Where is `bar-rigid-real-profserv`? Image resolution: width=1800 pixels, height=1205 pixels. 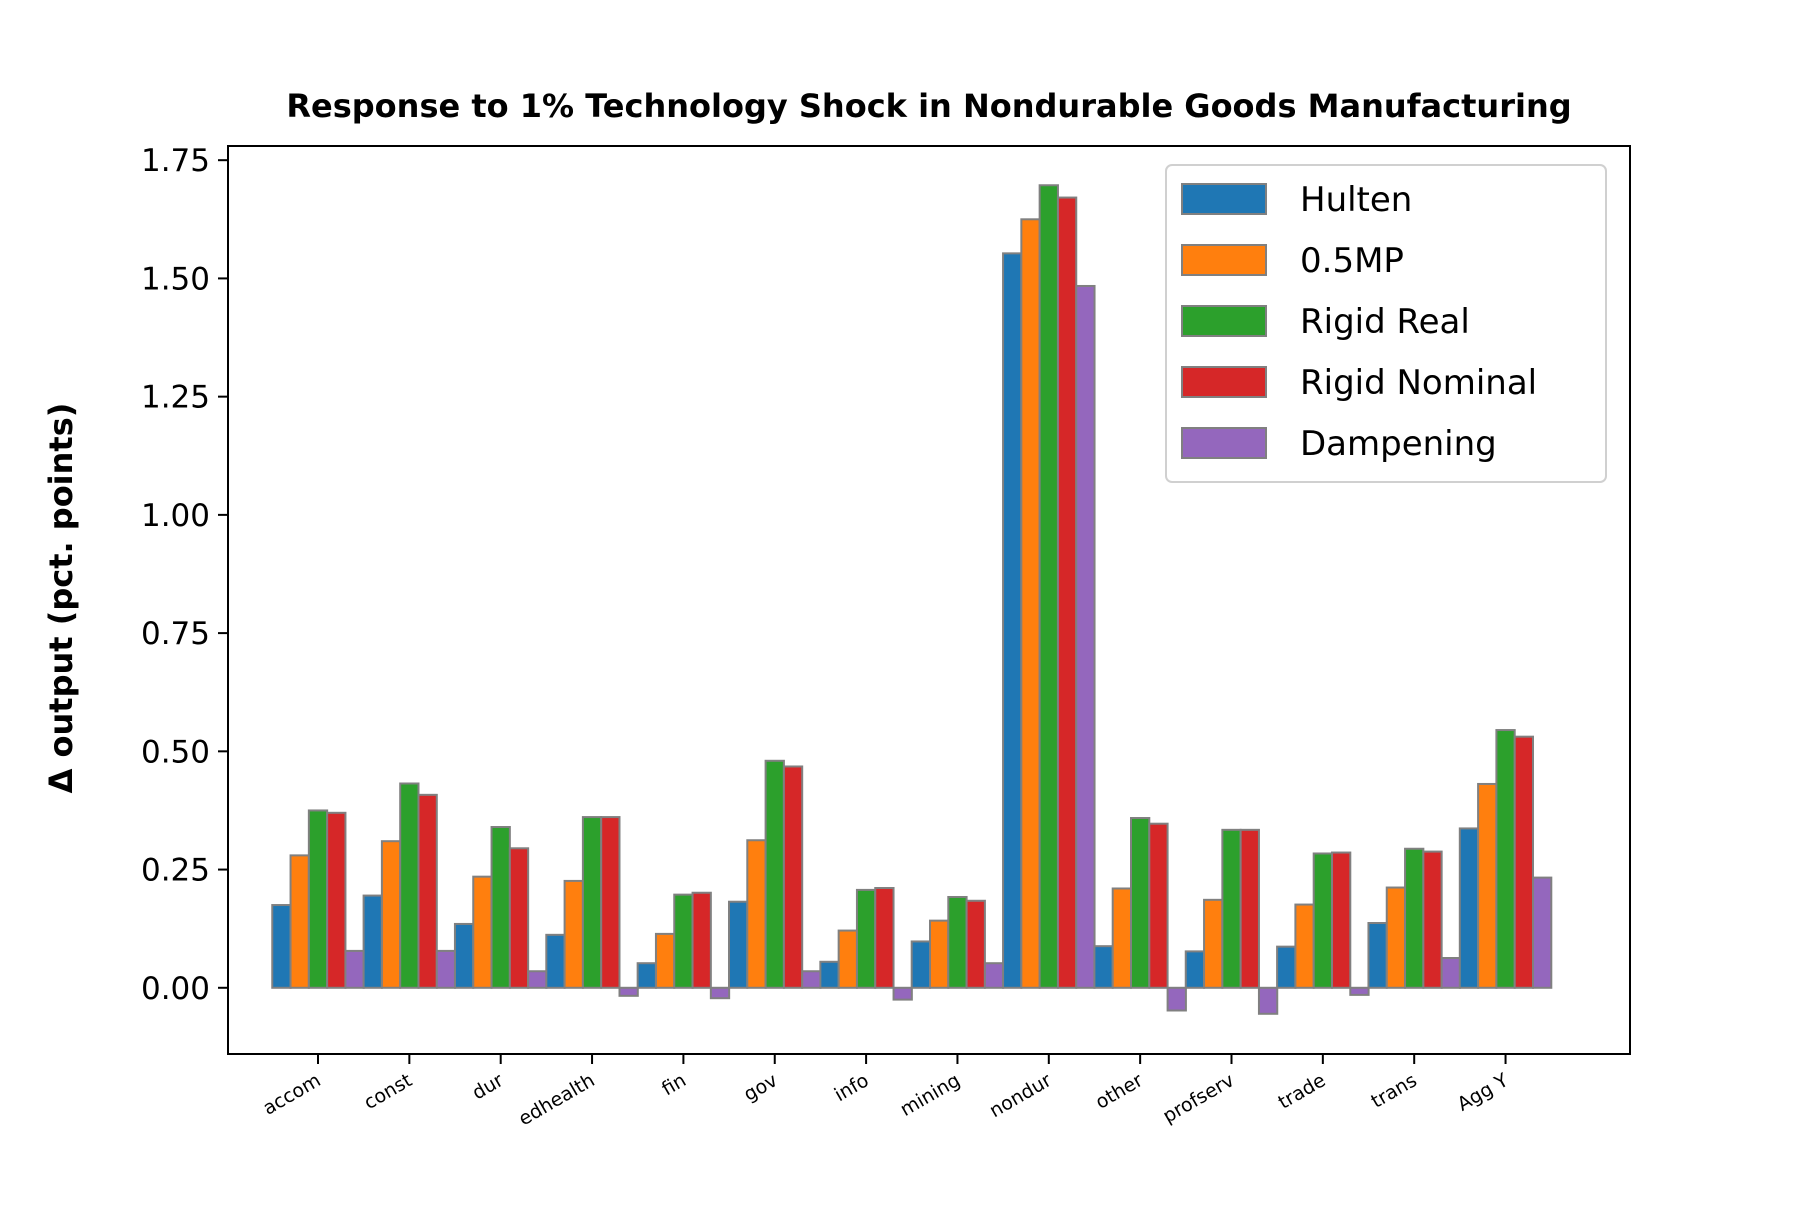
bar-rigid-real-profserv is located at coordinates (1231, 908).